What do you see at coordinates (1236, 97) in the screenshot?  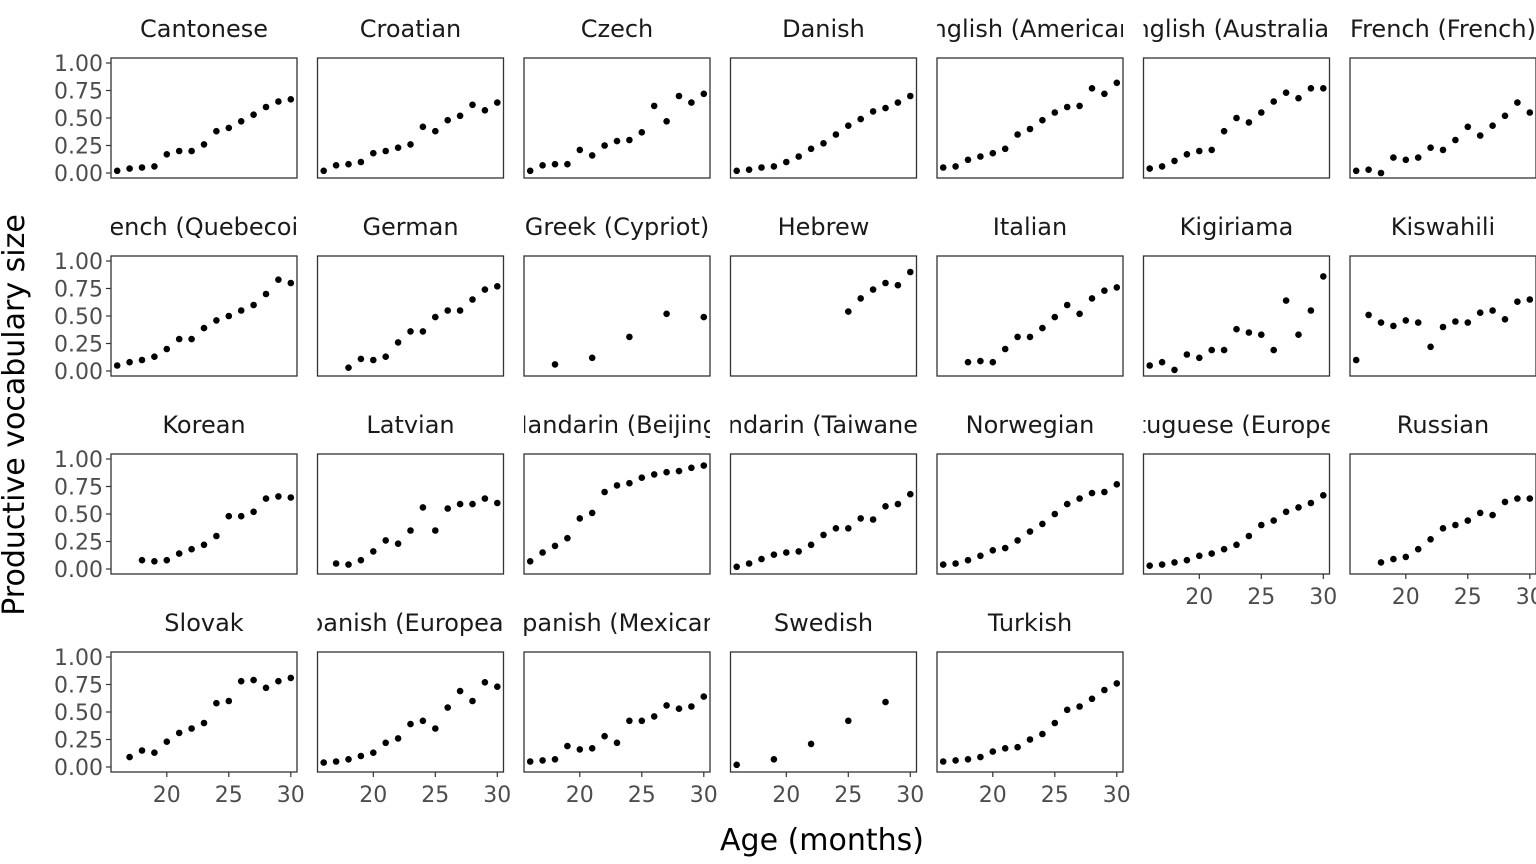 I see `panel: English (Australian)` at bounding box center [1236, 97].